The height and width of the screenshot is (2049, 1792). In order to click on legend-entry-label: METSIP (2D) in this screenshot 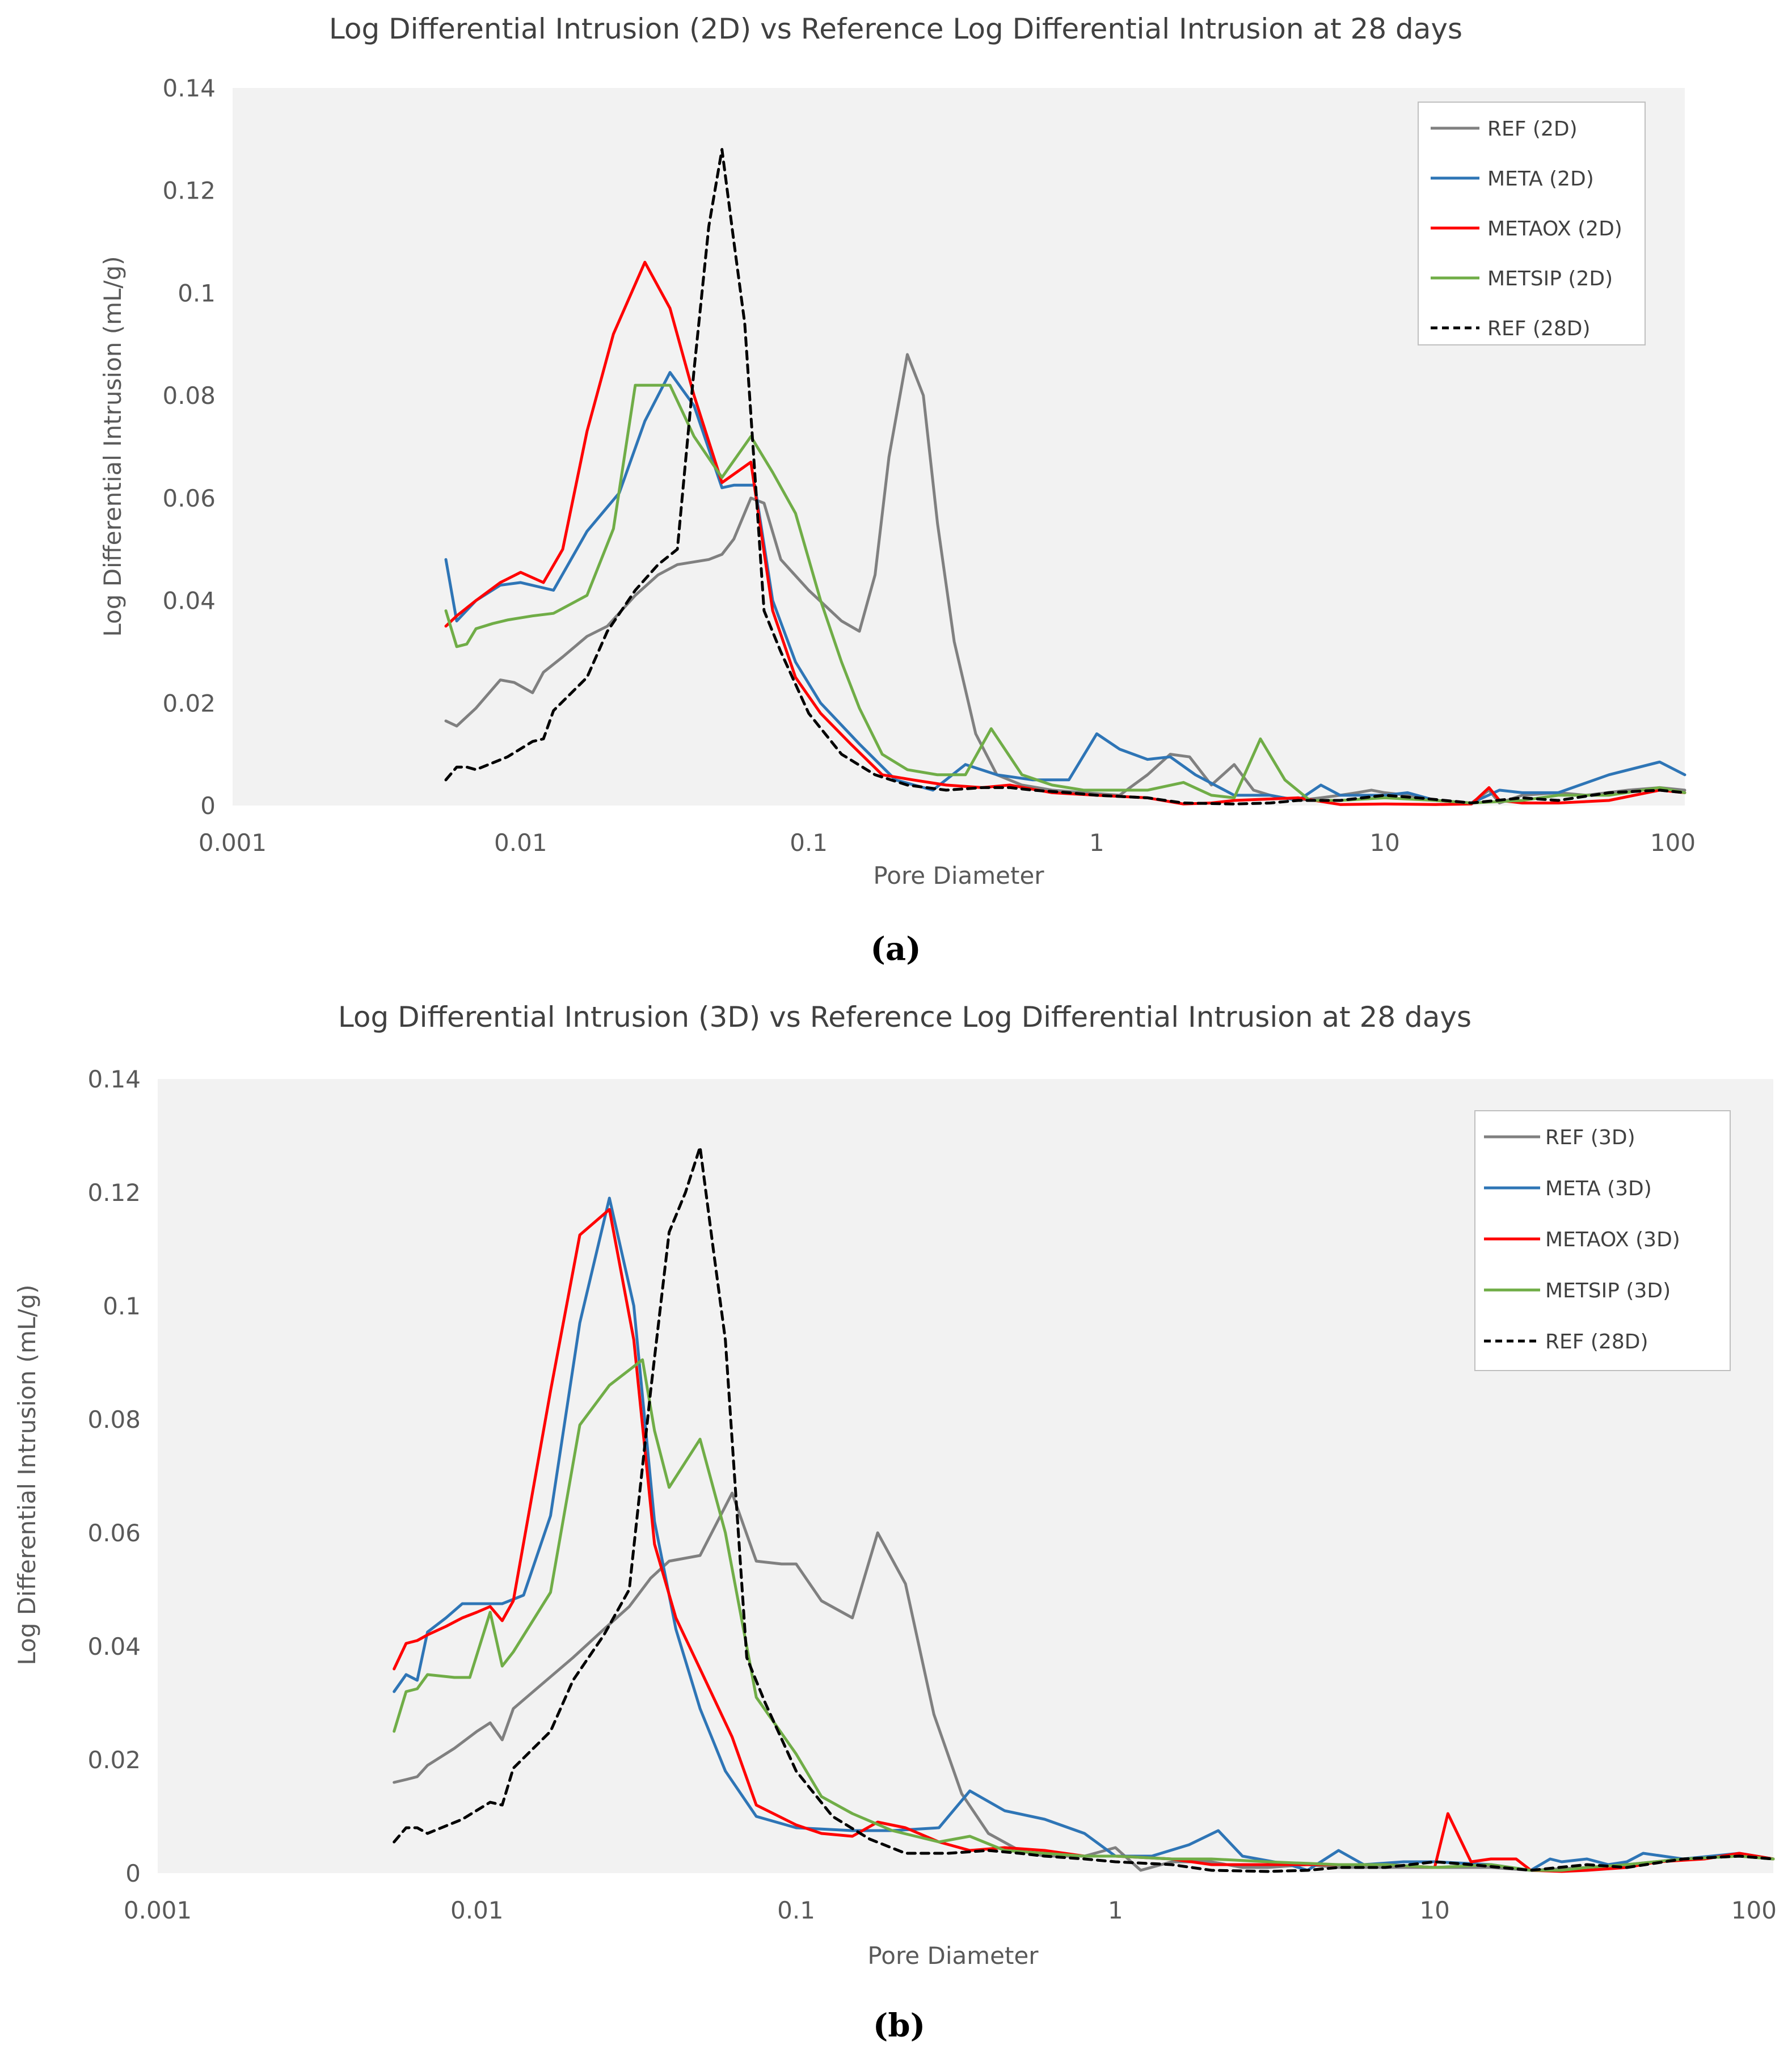, I will do `click(1550, 278)`.